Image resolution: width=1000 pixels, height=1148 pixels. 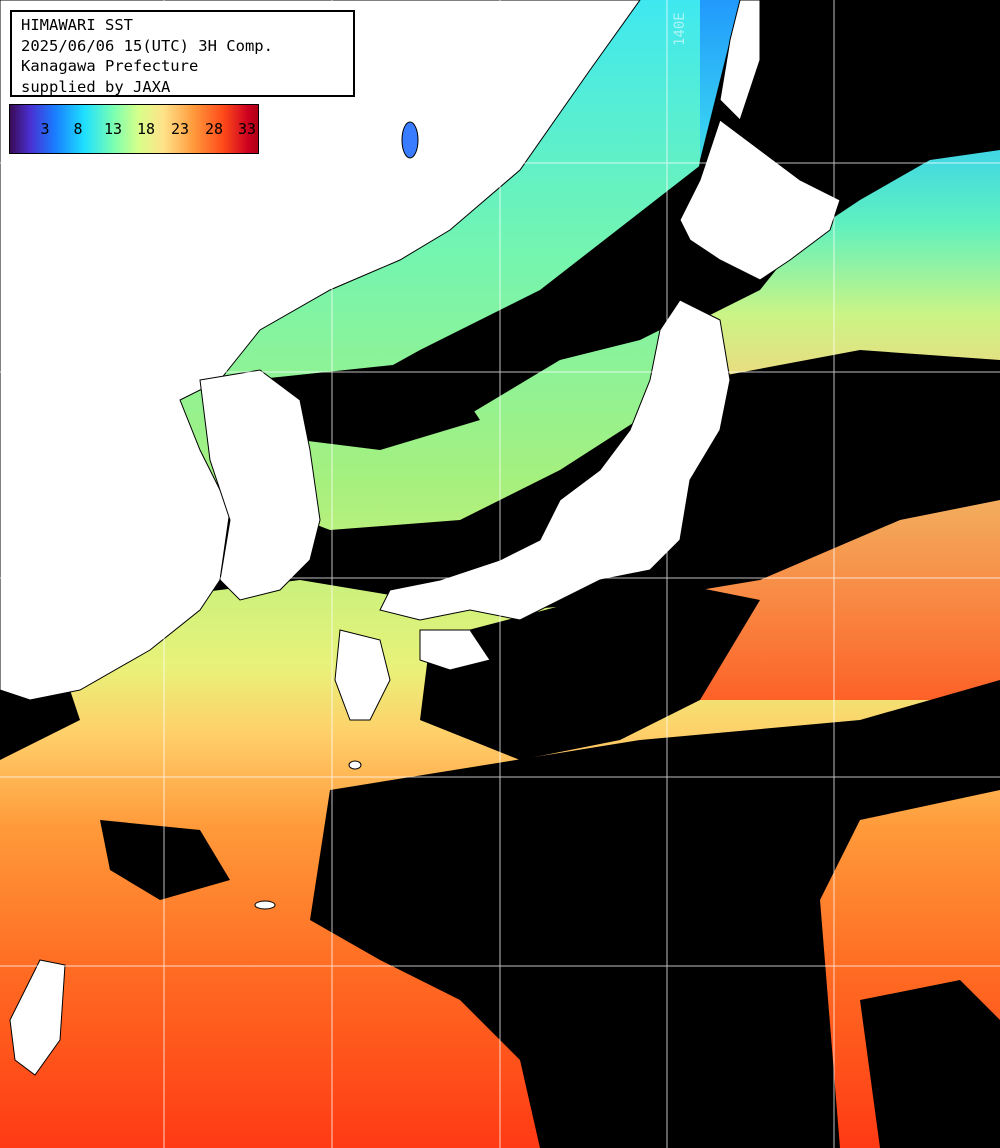 I want to click on title-line-4: supplied by JAXA, so click(x=96, y=86).